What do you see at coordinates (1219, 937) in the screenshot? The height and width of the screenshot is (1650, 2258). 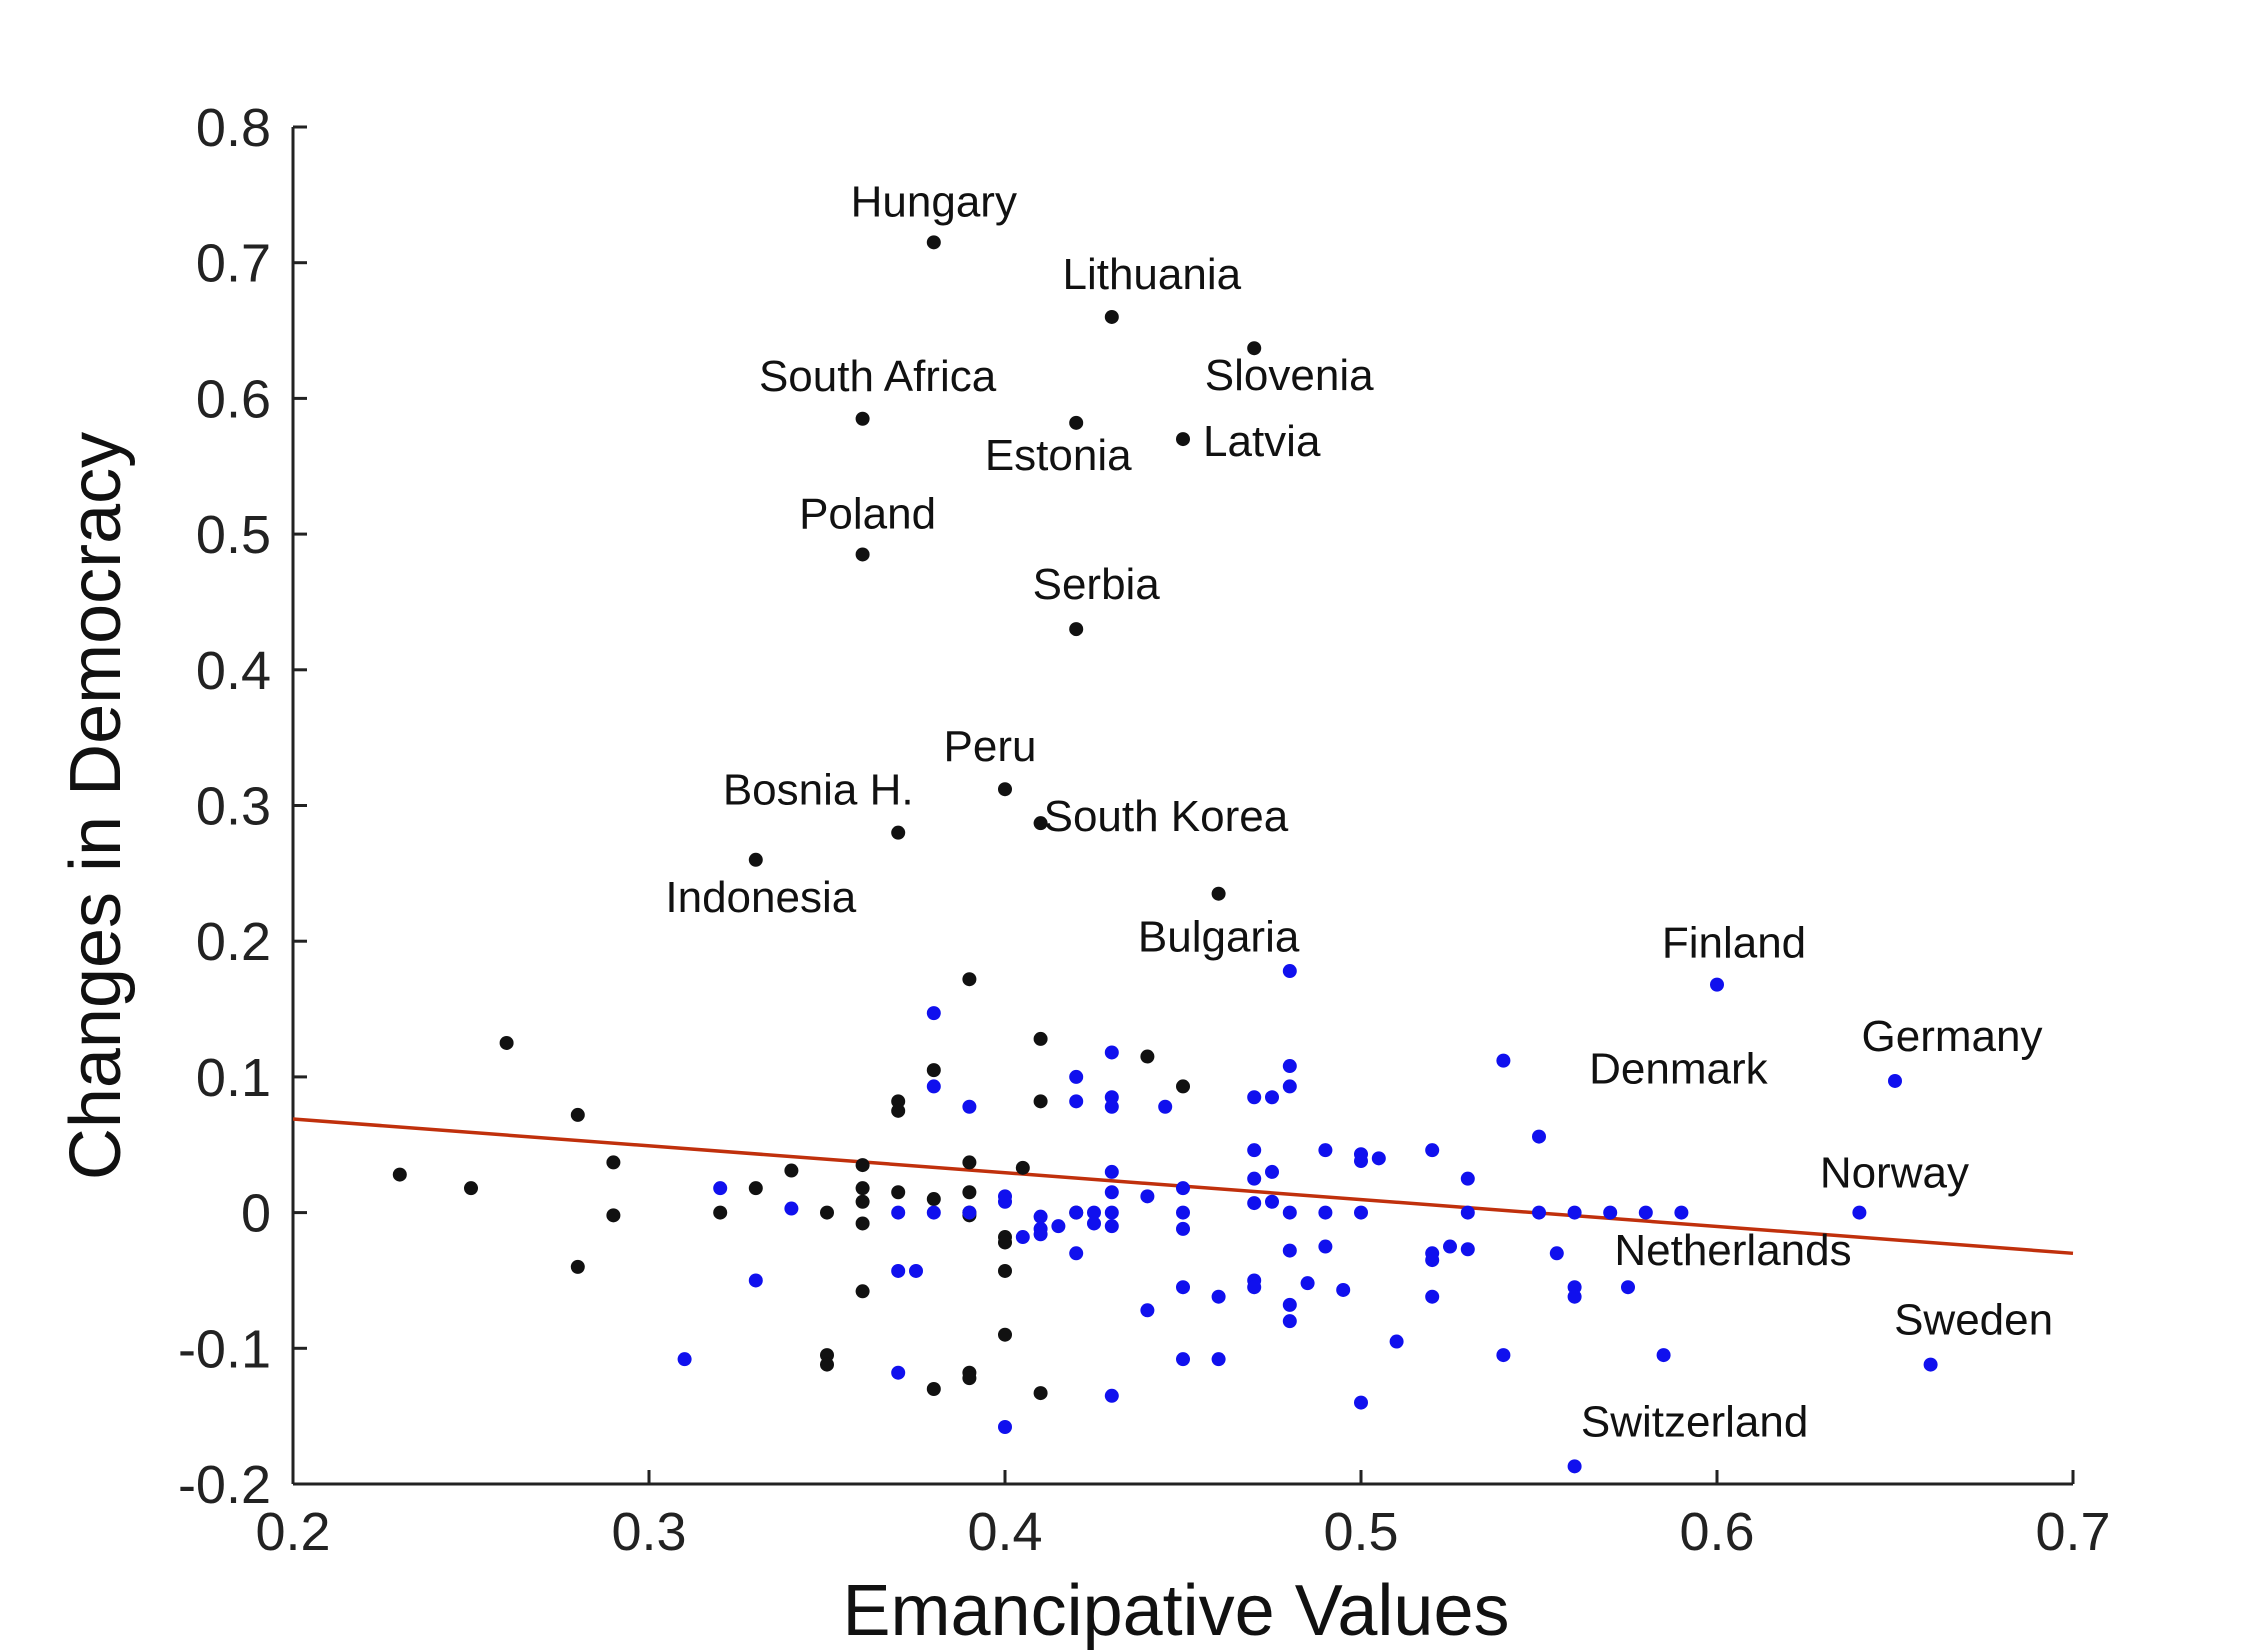 I see `country-label: Bulgaria` at bounding box center [1219, 937].